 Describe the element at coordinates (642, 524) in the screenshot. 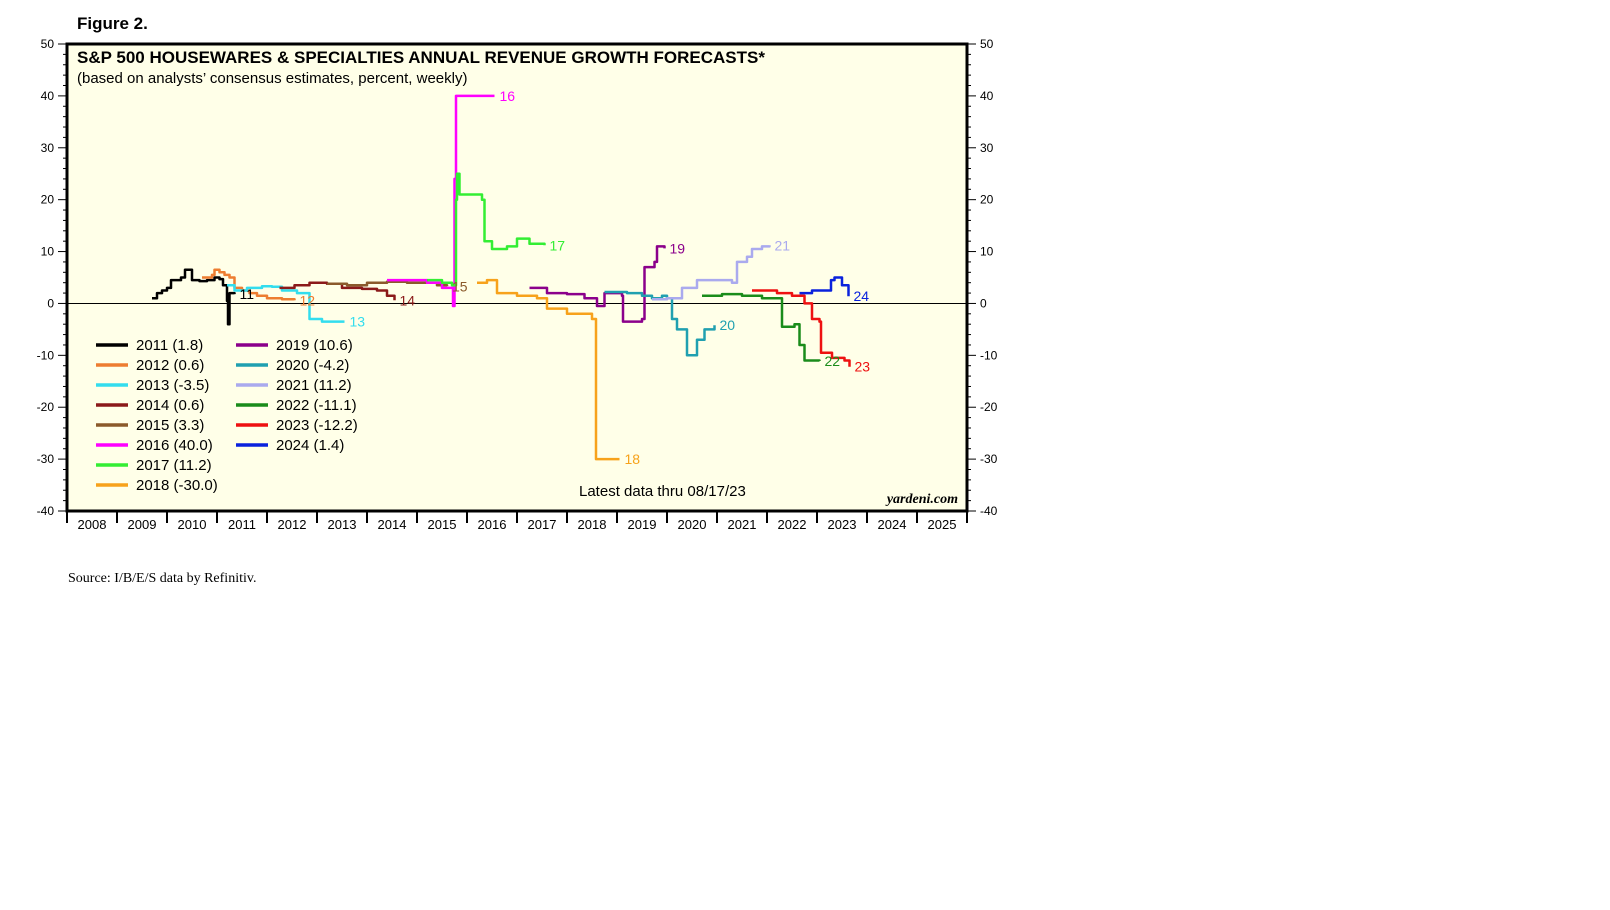

I see `x-tick-label: 2019` at that location.